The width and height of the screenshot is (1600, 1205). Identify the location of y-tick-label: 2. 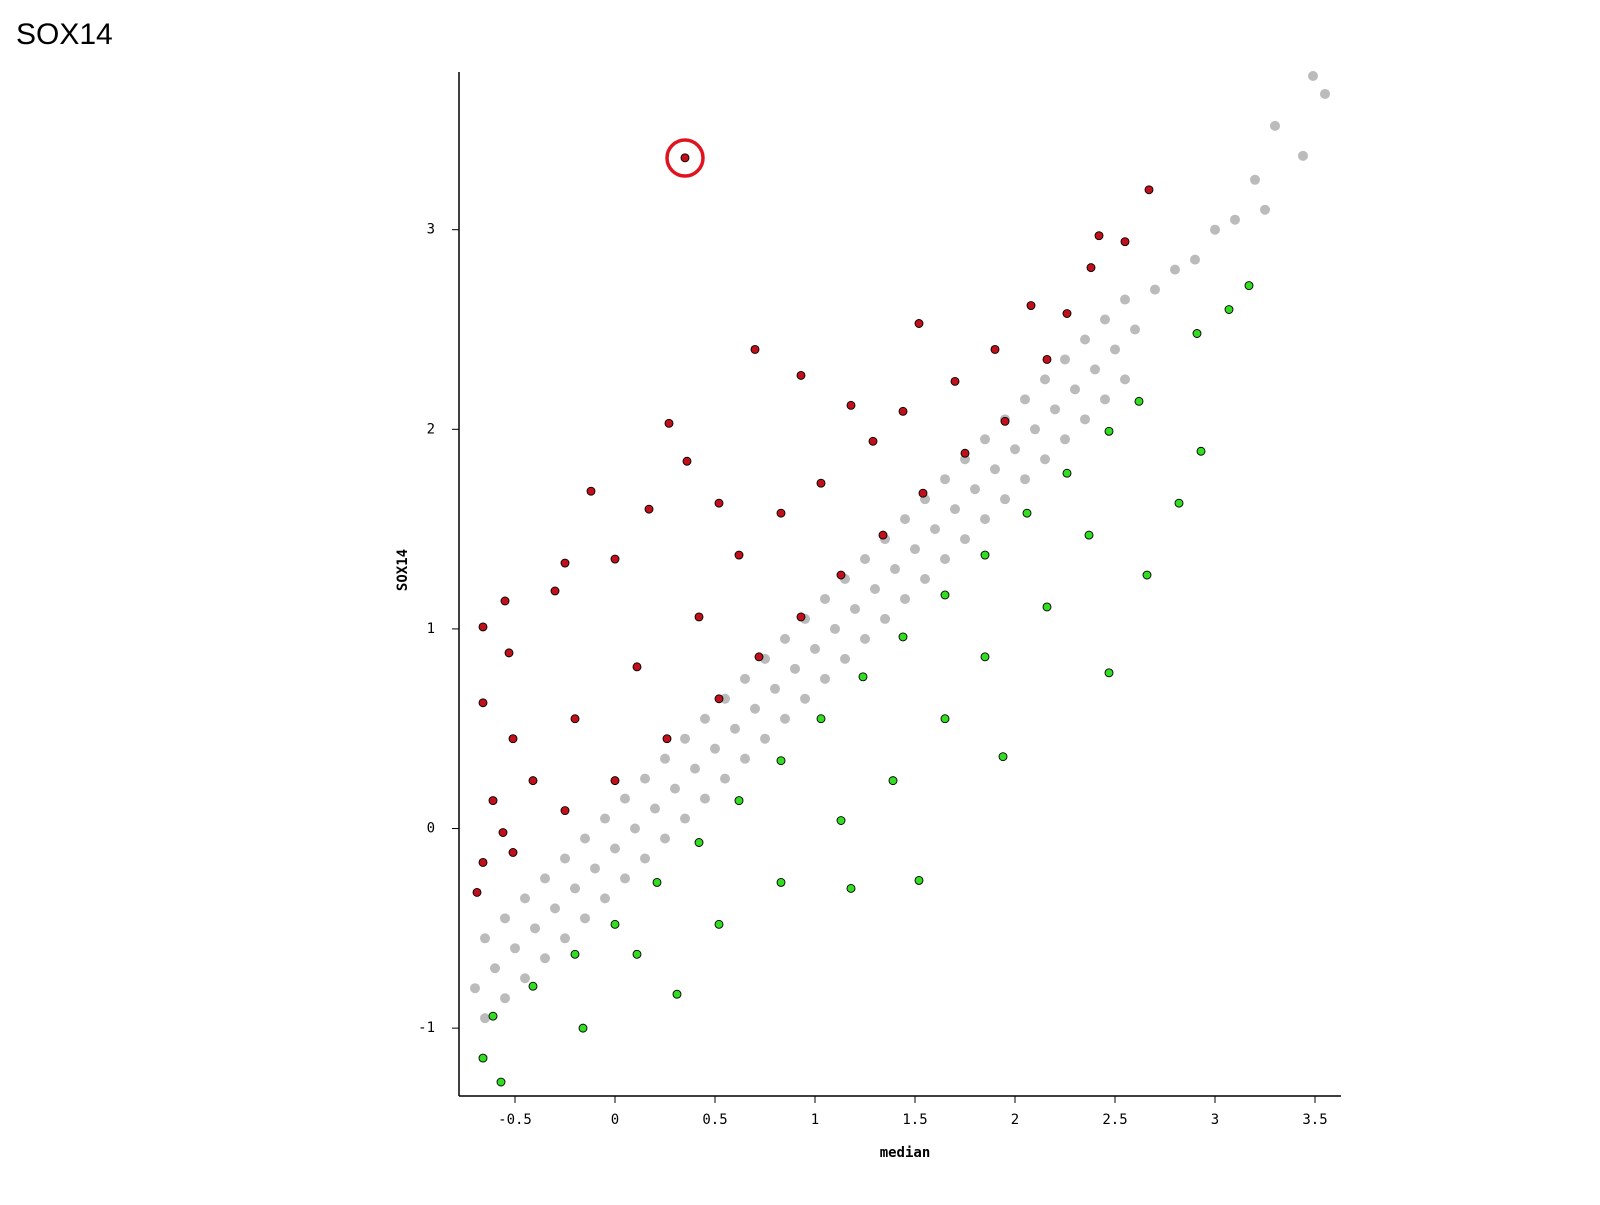
(431, 429).